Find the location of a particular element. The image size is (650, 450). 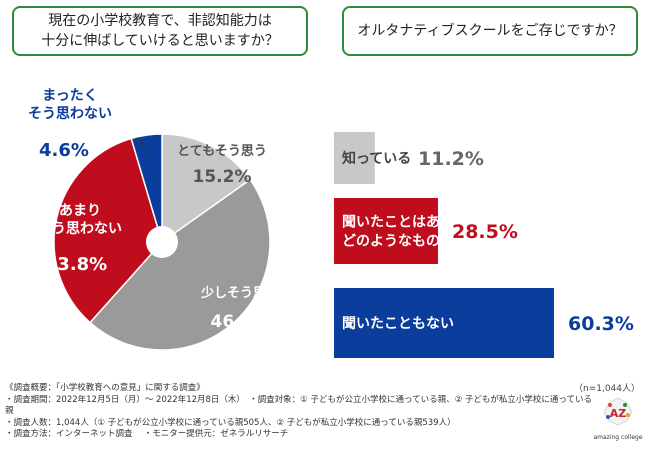

amazing-college-logo: AZ amazing college is located at coordinates (618, 419).